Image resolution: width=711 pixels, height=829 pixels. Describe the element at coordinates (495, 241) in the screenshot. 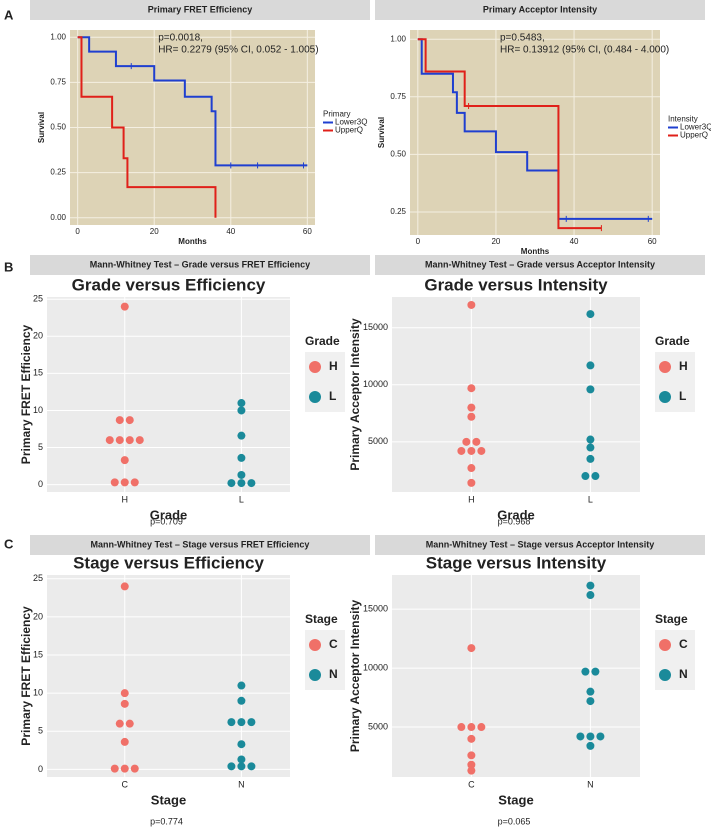

I see `x-tick-label: 20` at that location.